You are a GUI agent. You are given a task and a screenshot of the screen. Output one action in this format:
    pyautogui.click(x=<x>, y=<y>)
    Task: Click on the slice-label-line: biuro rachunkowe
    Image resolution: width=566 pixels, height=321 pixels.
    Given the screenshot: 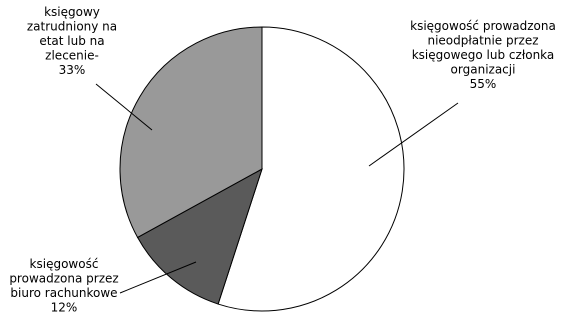 What is the action you would take?
    pyautogui.click(x=63, y=293)
    